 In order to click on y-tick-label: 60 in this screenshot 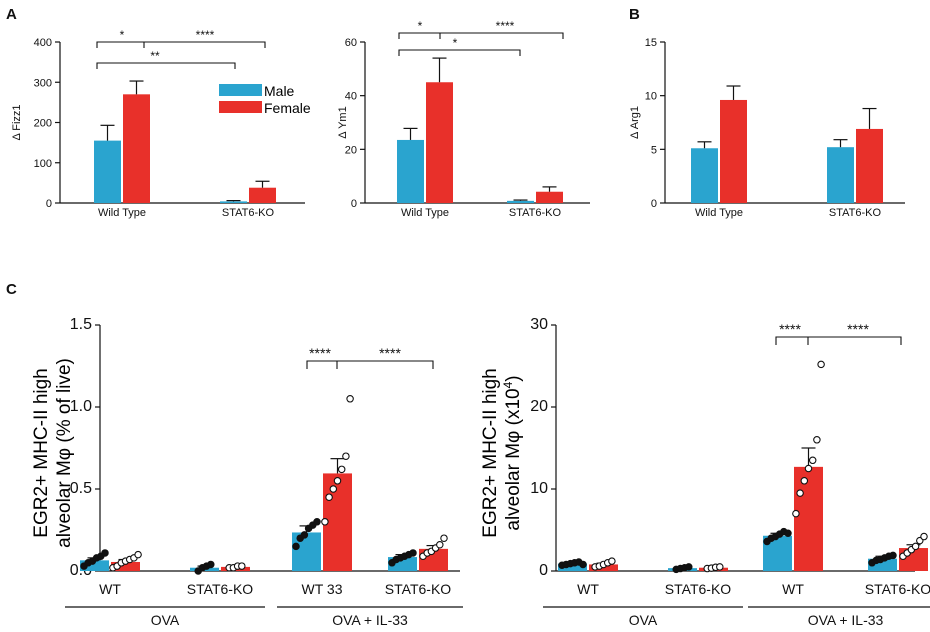, I will do `click(351, 43)`.